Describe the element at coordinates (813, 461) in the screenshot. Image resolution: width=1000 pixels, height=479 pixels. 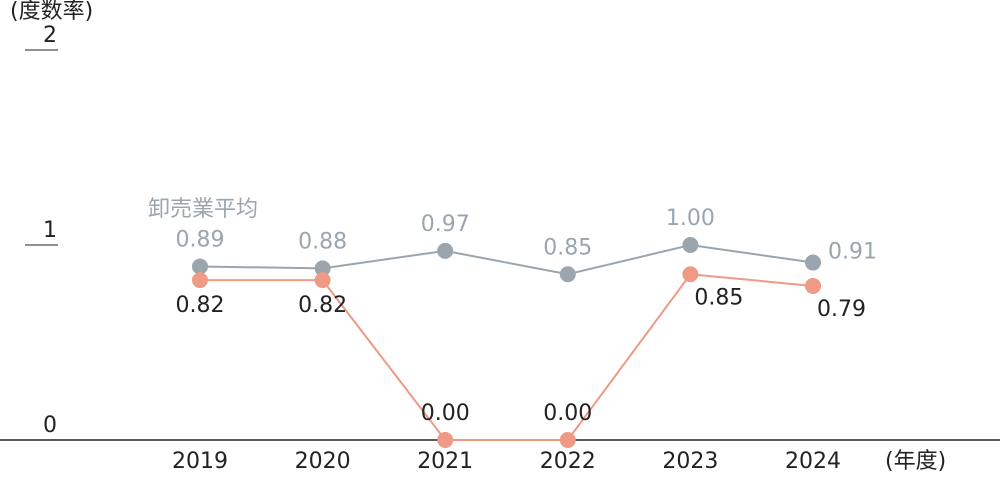
I see `x-tick-label: 2024` at that location.